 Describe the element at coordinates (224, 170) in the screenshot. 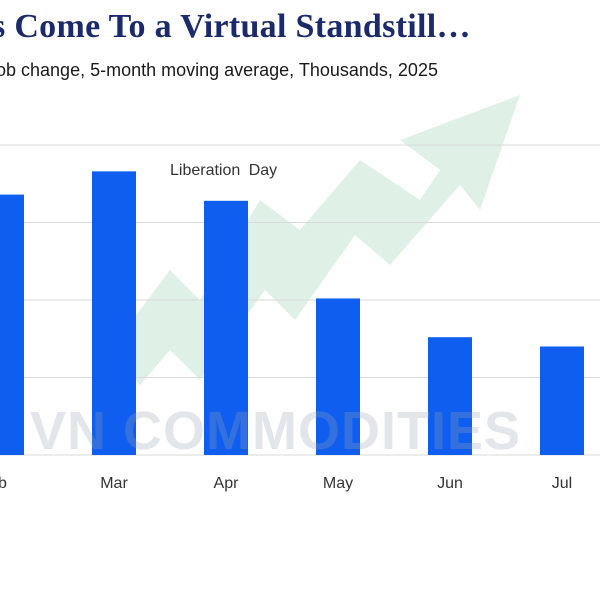

I see `annotation-liberation-day: Liberation Day` at that location.